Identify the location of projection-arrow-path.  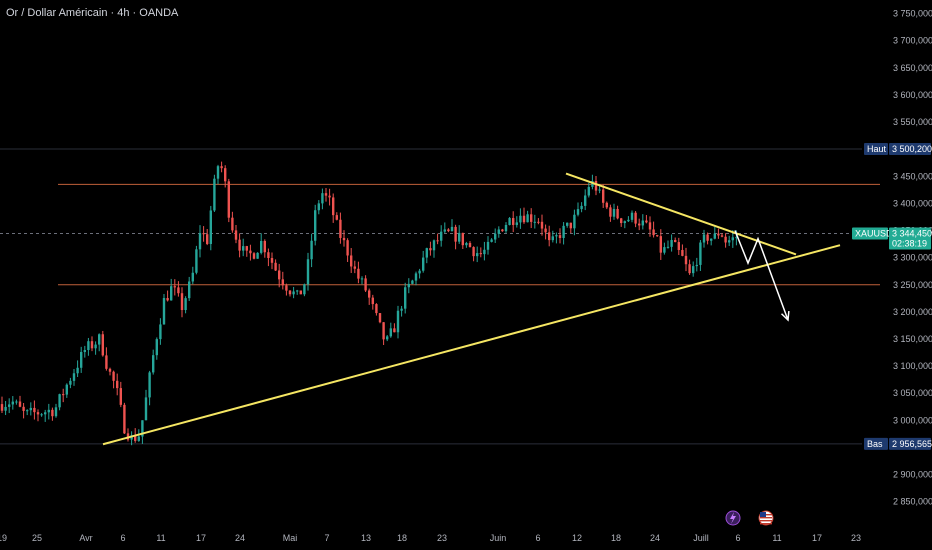
(761, 275).